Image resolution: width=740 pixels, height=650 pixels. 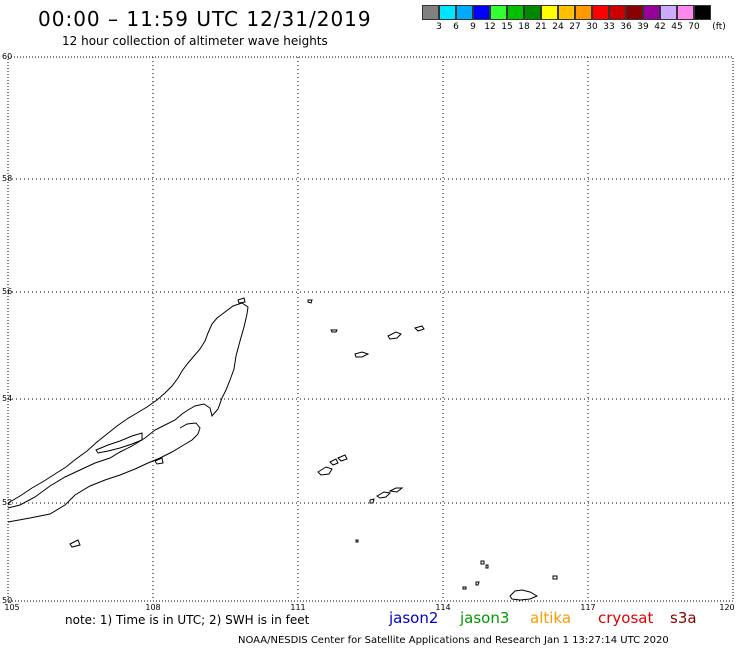 I want to click on legend-label: 27, so click(x=575, y=27).